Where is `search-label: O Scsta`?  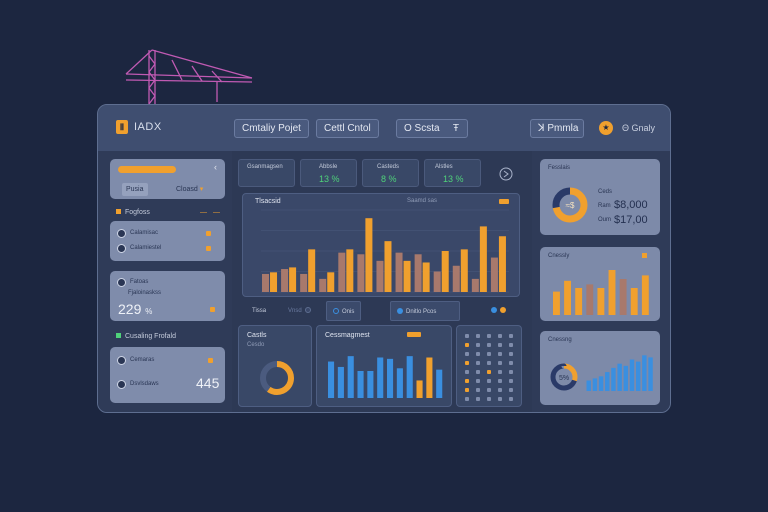 search-label: O Scsta is located at coordinates (422, 128).